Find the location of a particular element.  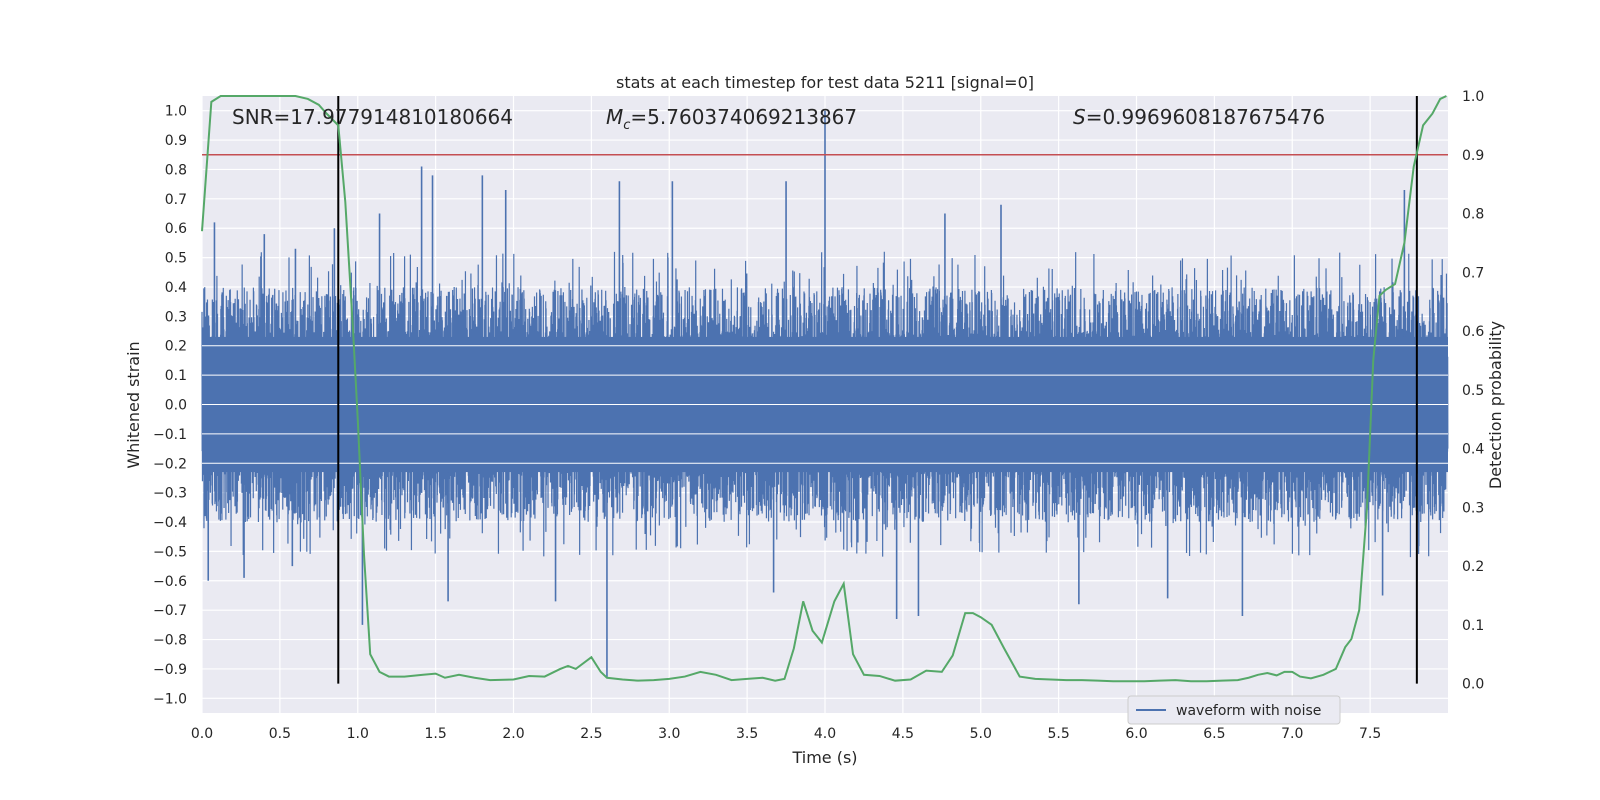

legend: waveform with noise is located at coordinates (1234, 710).